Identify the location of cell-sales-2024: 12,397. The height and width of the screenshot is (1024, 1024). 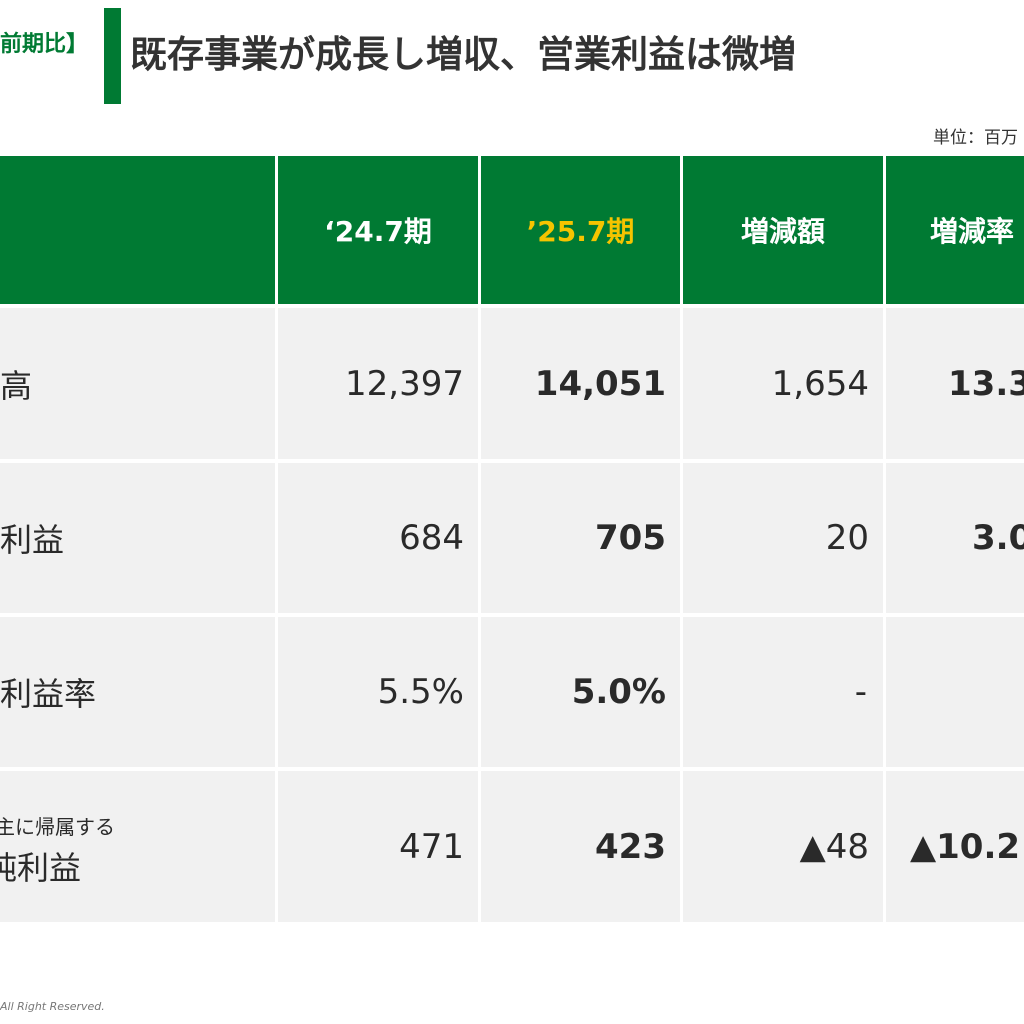
(378, 383).